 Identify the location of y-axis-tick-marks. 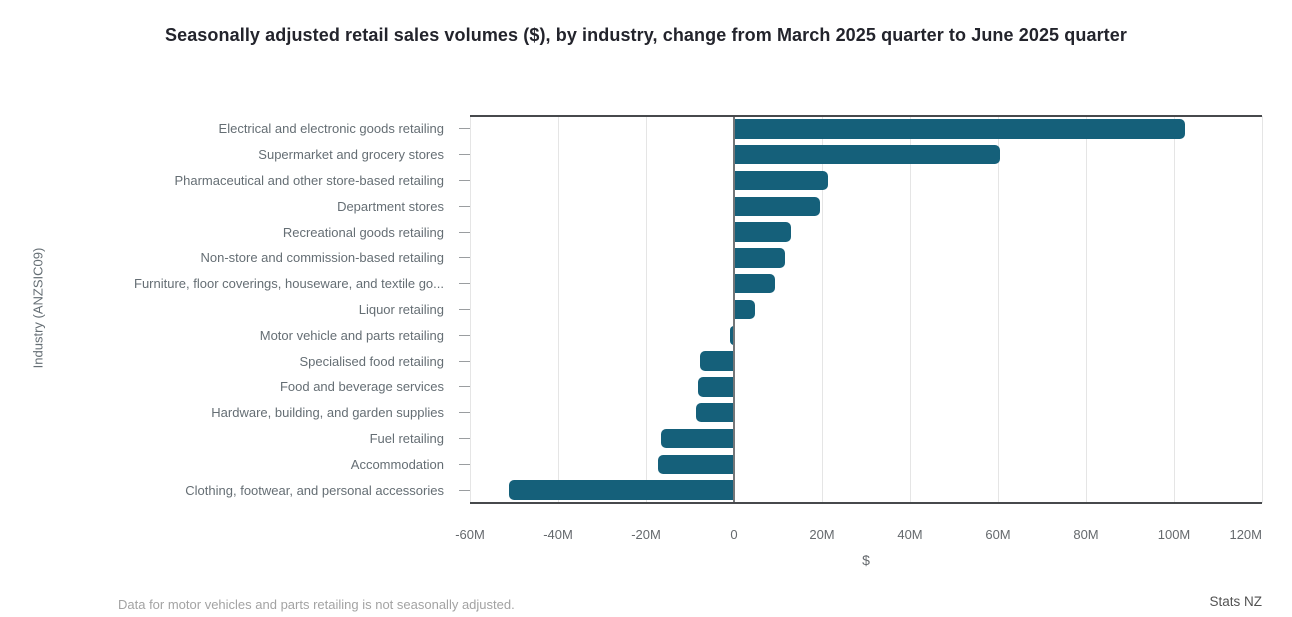
(464, 309).